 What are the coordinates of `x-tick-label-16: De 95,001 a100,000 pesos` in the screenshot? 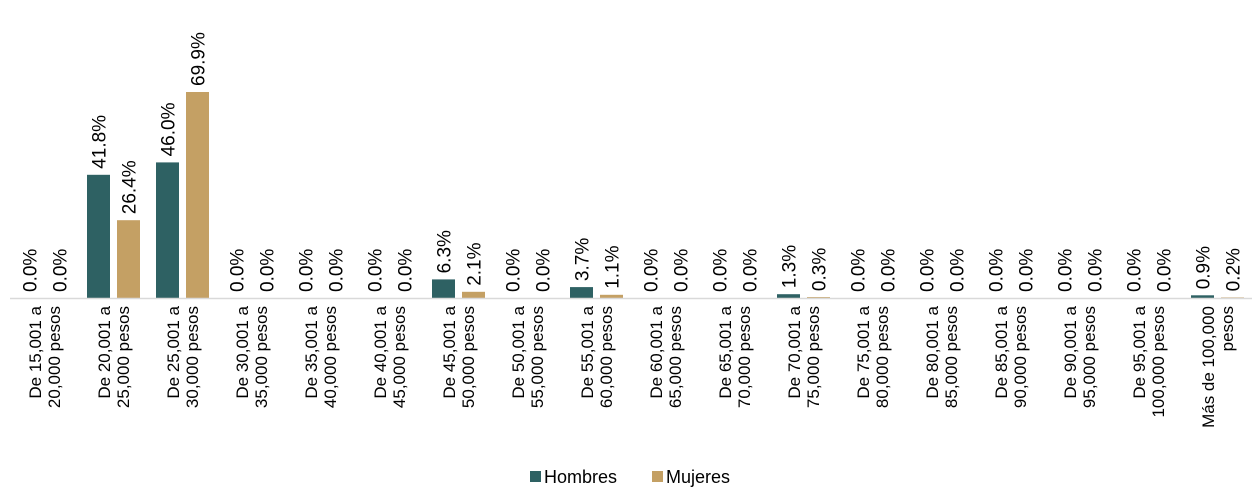 It's located at (1149, 361).